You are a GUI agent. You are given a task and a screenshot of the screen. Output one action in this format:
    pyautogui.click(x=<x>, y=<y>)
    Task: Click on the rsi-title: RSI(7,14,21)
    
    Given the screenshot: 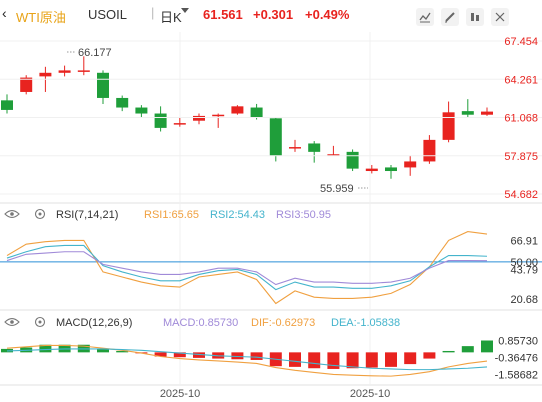 What is the action you would take?
    pyautogui.click(x=87, y=215)
    